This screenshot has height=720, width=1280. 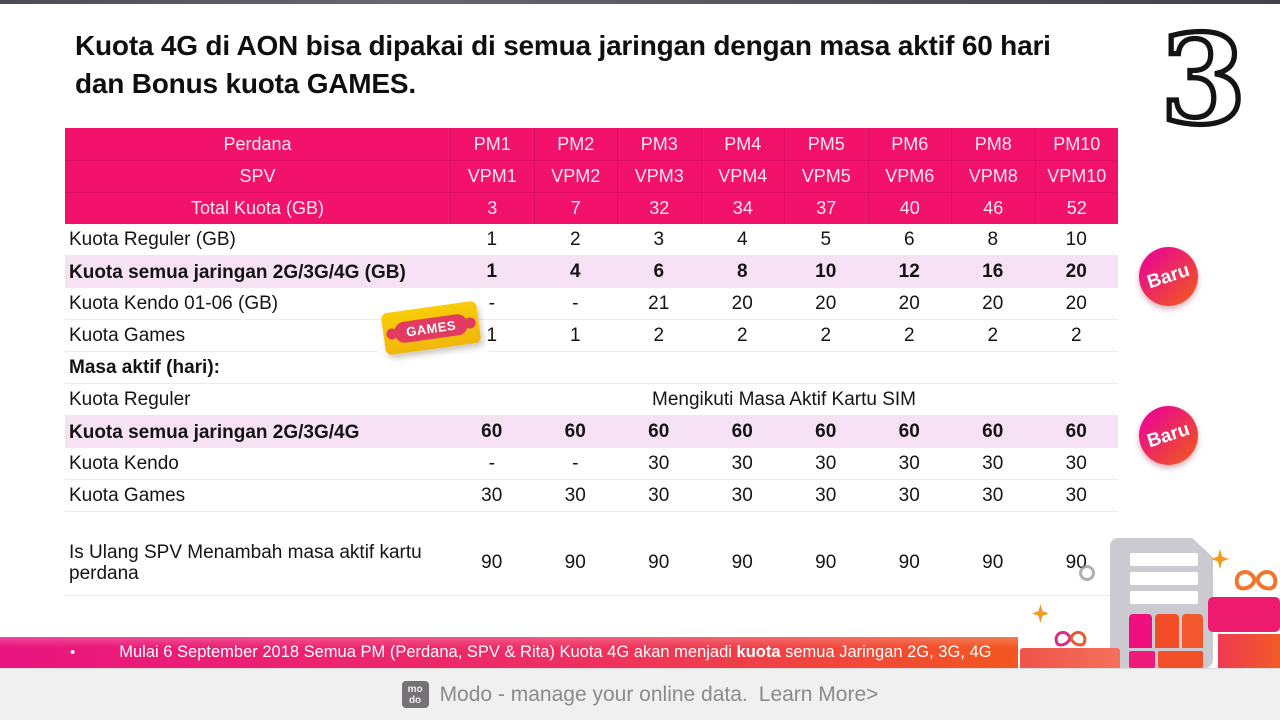 I want to click on header-row-label: Perdana, so click(x=257, y=143).